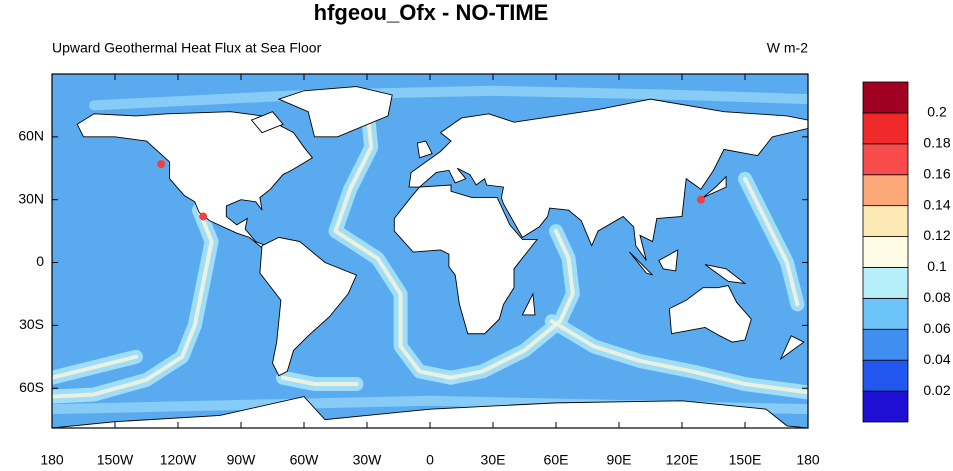  What do you see at coordinates (619, 459) in the screenshot?
I see `x-tick-label: 90E` at bounding box center [619, 459].